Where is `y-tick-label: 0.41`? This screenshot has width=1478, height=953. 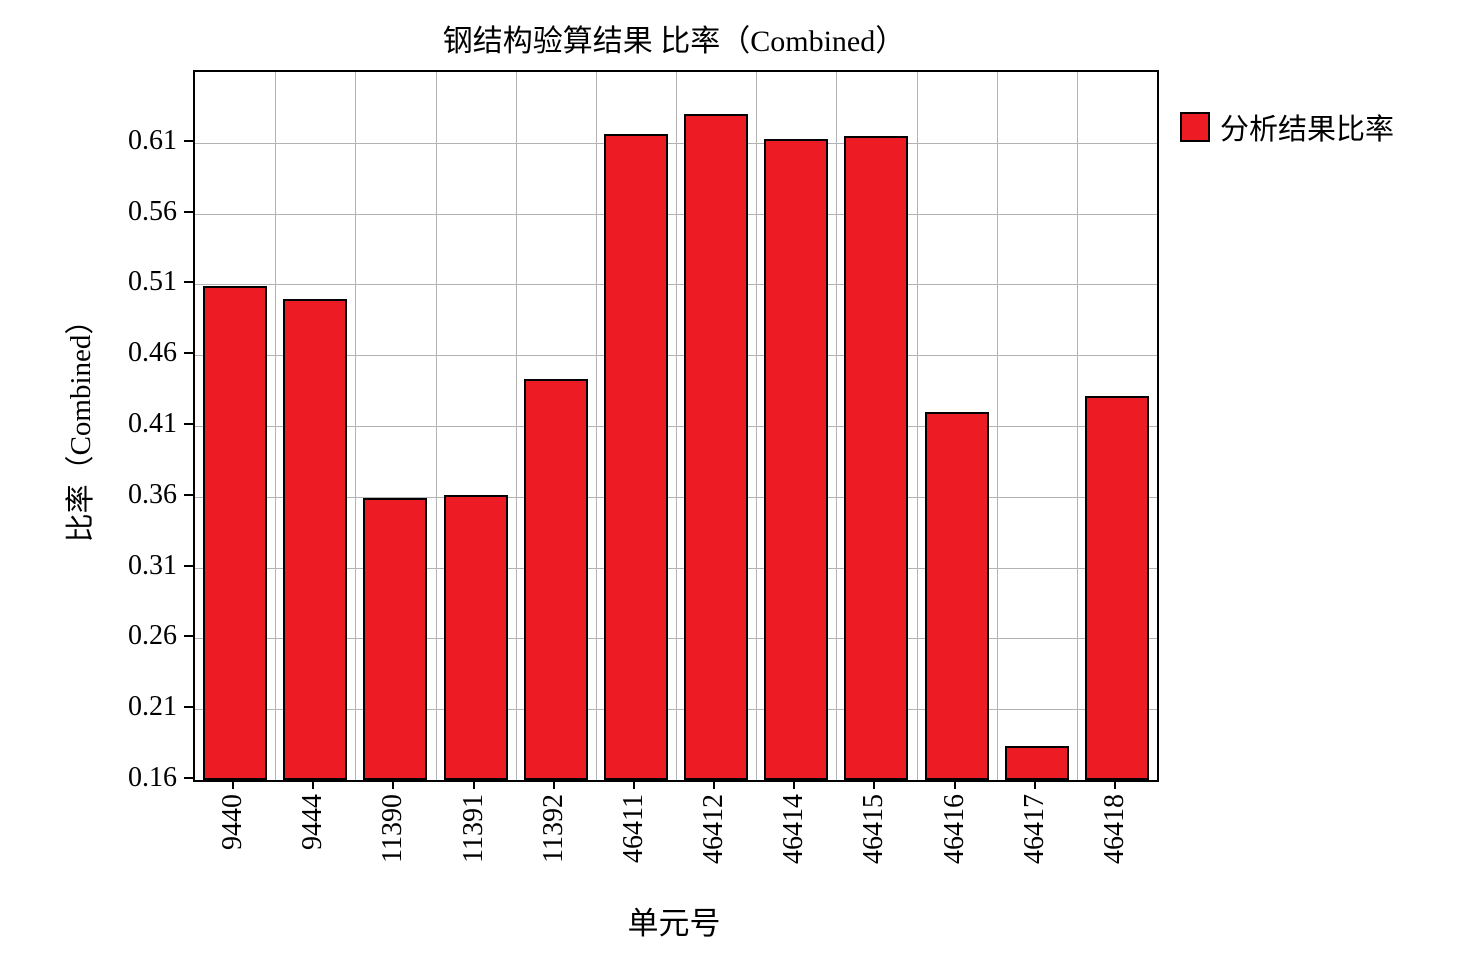 y-tick-label: 0.41 is located at coordinates (152, 423).